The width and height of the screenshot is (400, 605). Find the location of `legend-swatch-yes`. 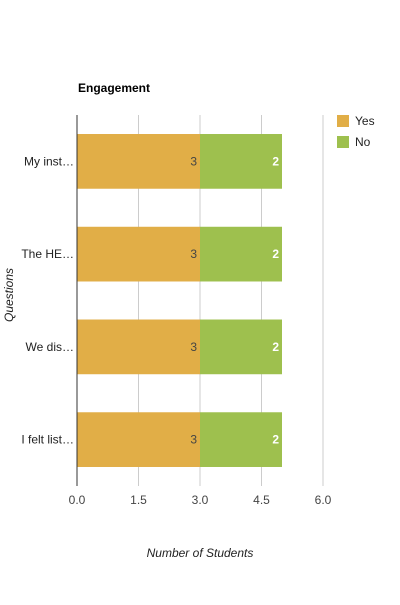

legend-swatch-yes is located at coordinates (343, 121).